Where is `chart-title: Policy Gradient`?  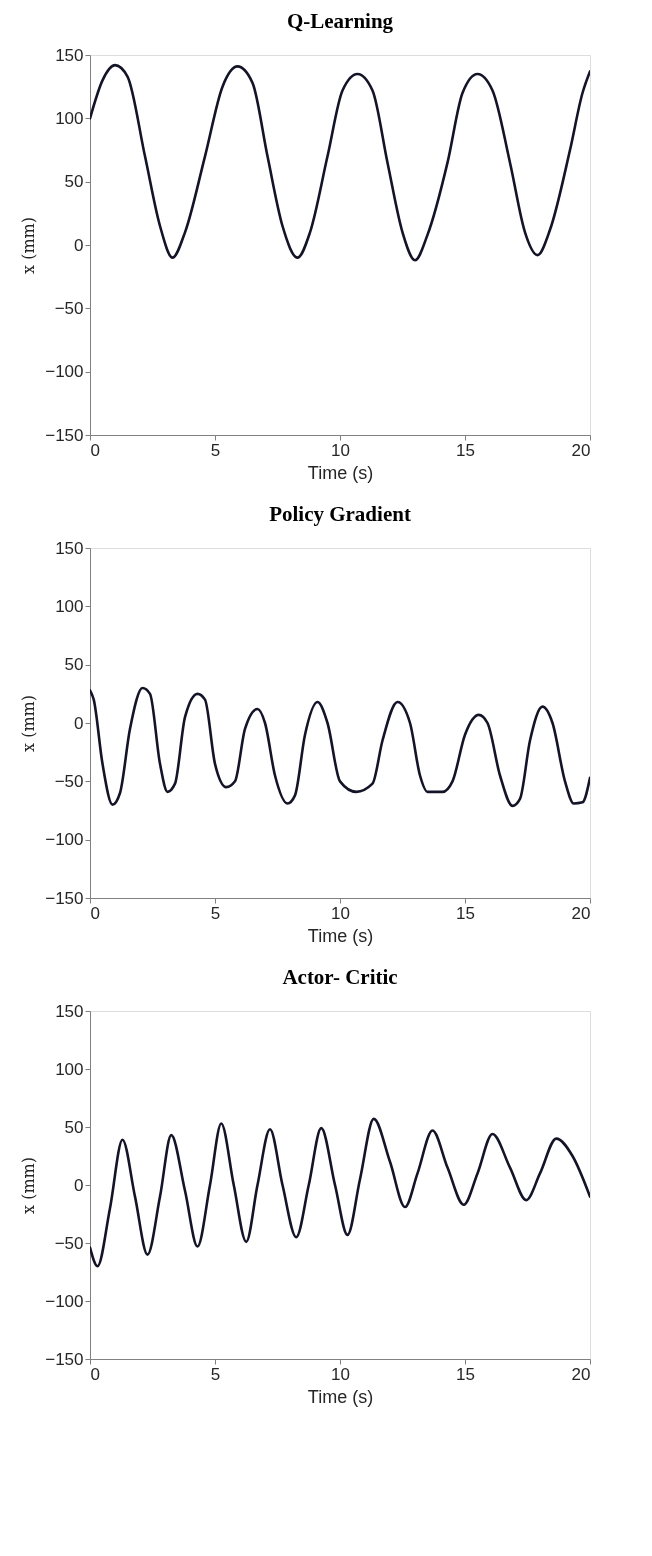
chart-title: Policy Gradient is located at coordinates (340, 514).